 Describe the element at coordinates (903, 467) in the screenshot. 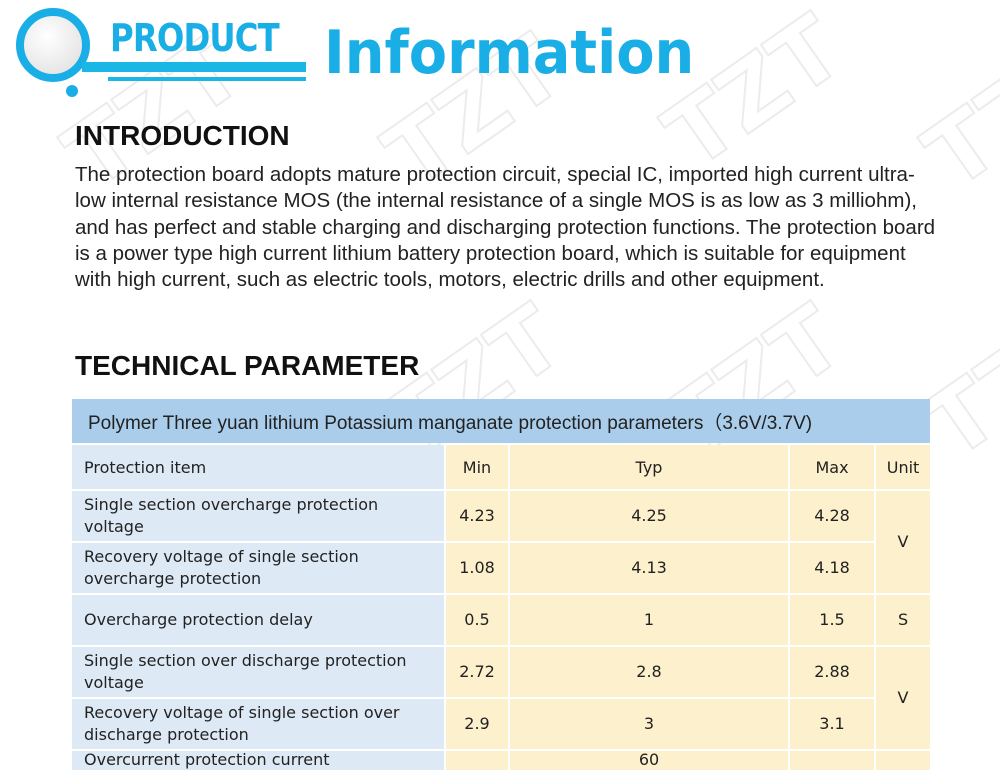

I see `column-header: Unit` at that location.